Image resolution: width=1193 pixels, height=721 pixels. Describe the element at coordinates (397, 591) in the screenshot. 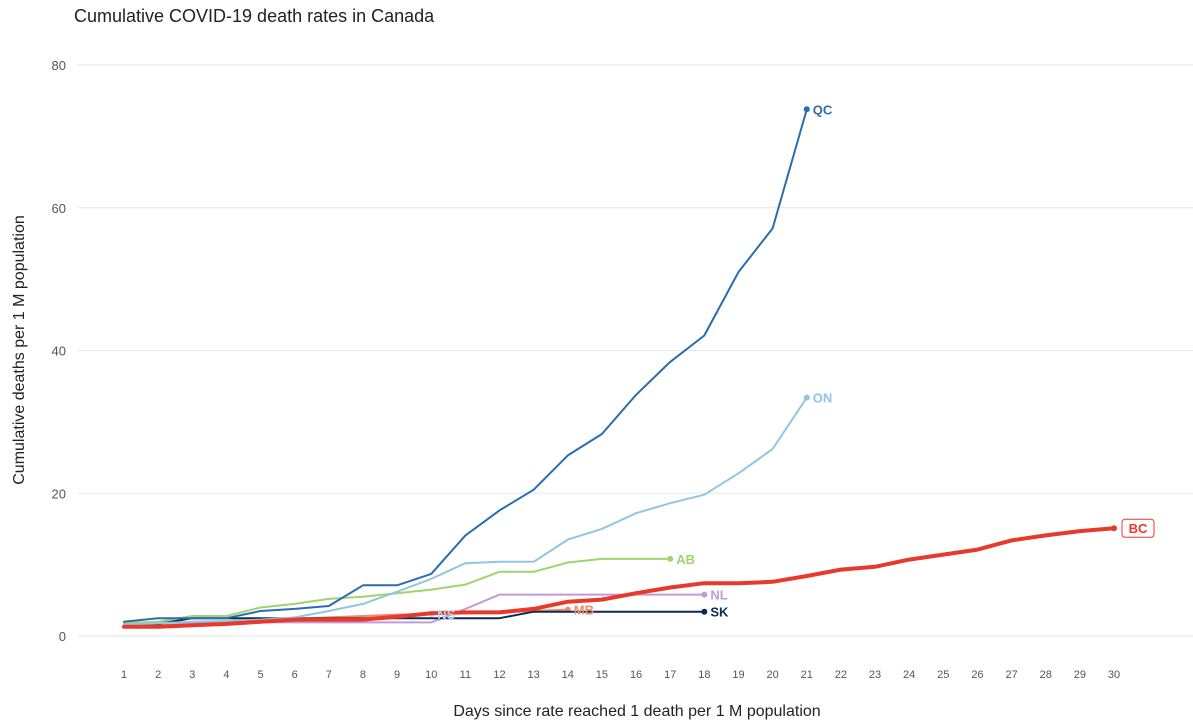

I see `series-line-ab` at that location.